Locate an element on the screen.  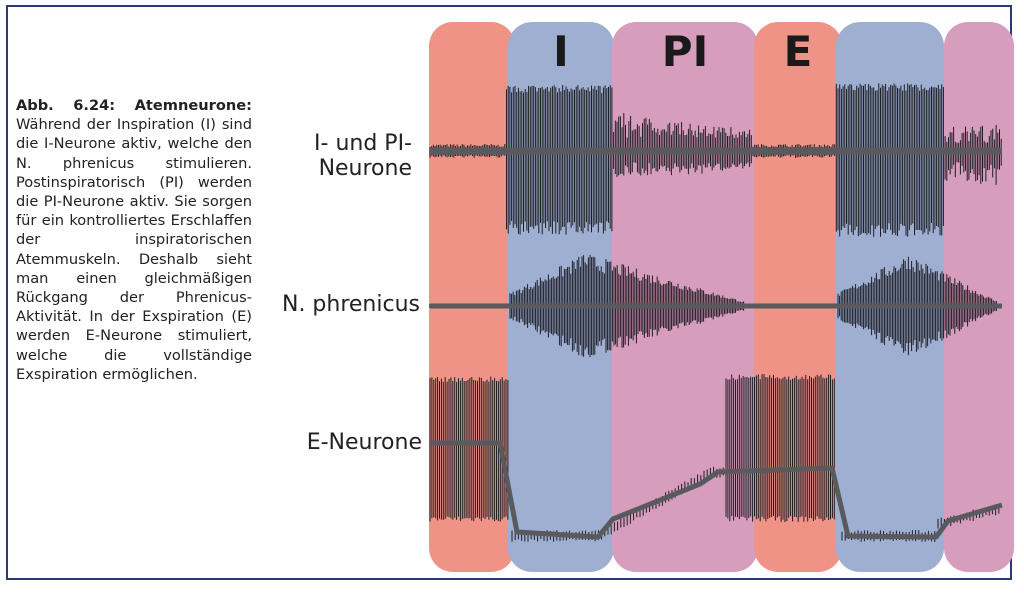
trace-n-phrenicus is located at coordinates (715, 306).